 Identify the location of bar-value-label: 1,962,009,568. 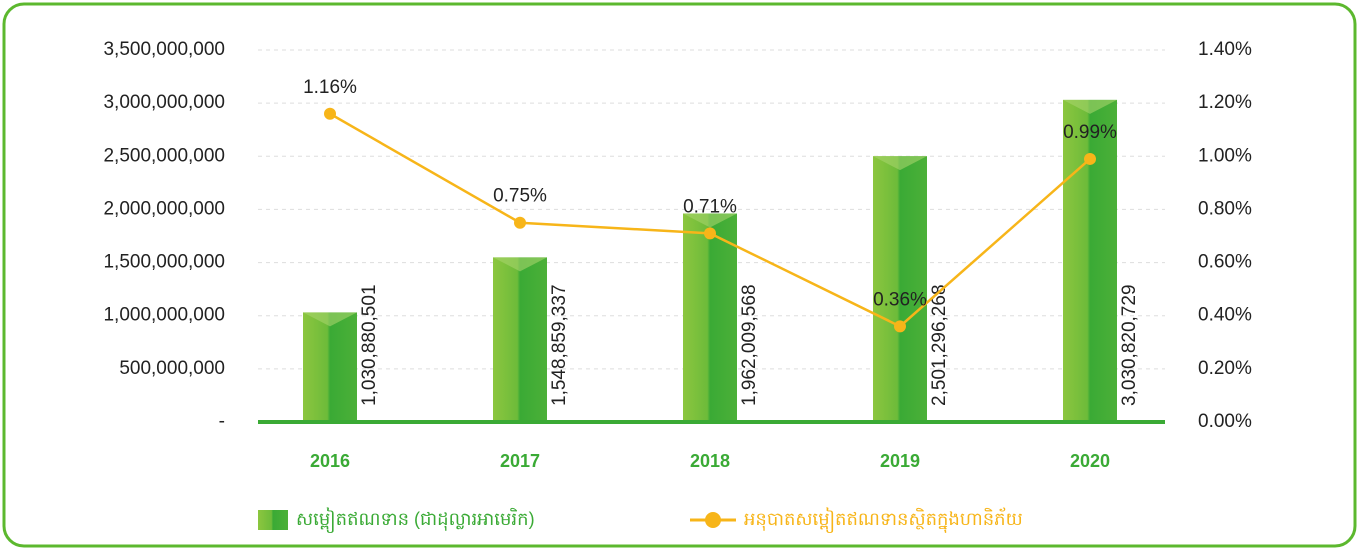
(749, 345).